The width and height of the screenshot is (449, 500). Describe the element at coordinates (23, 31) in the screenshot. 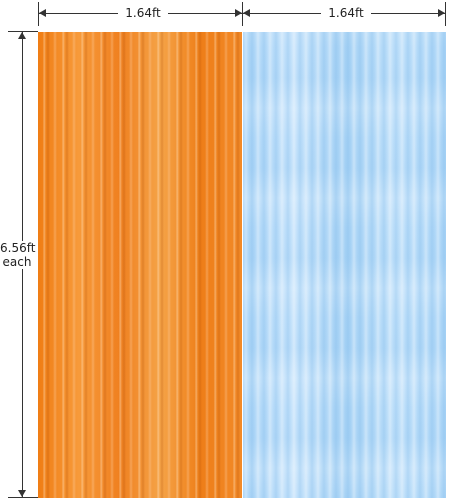

I see `tick-top` at that location.